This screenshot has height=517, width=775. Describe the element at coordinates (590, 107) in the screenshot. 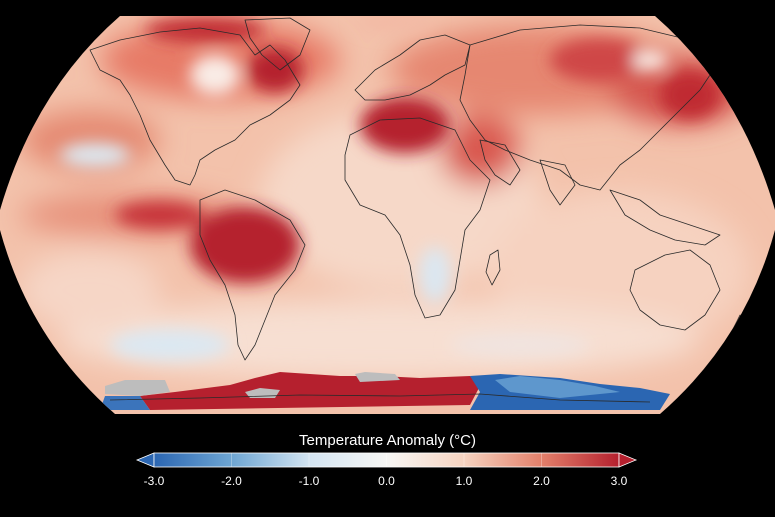

I see `asia-outline` at that location.